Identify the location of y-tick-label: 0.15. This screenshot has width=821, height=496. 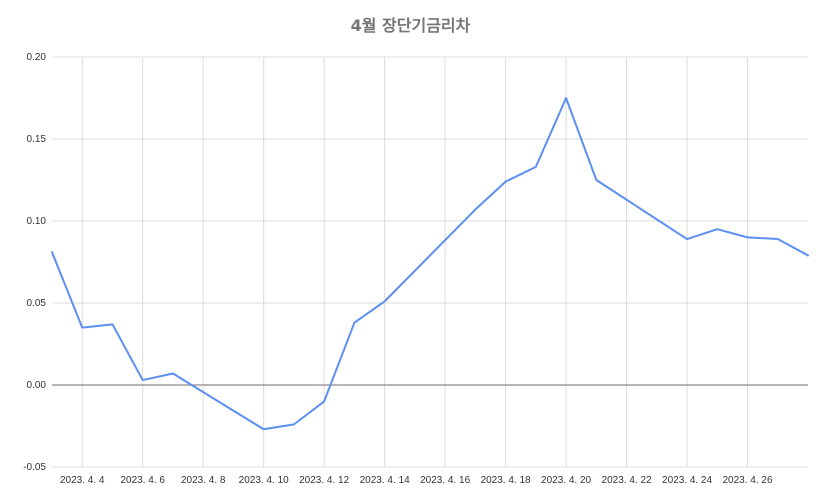
(37, 139).